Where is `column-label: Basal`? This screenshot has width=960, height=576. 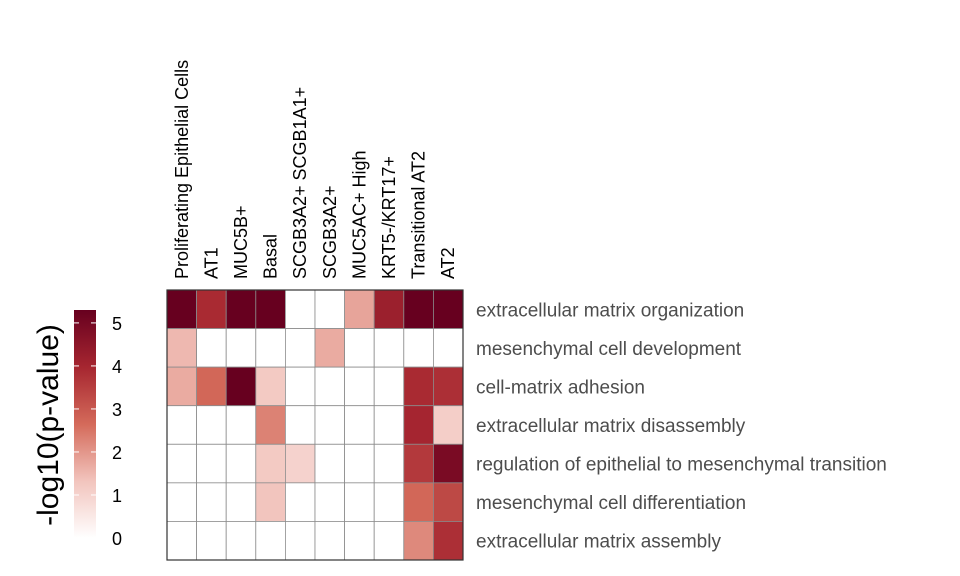 column-label: Basal is located at coordinates (271, 256).